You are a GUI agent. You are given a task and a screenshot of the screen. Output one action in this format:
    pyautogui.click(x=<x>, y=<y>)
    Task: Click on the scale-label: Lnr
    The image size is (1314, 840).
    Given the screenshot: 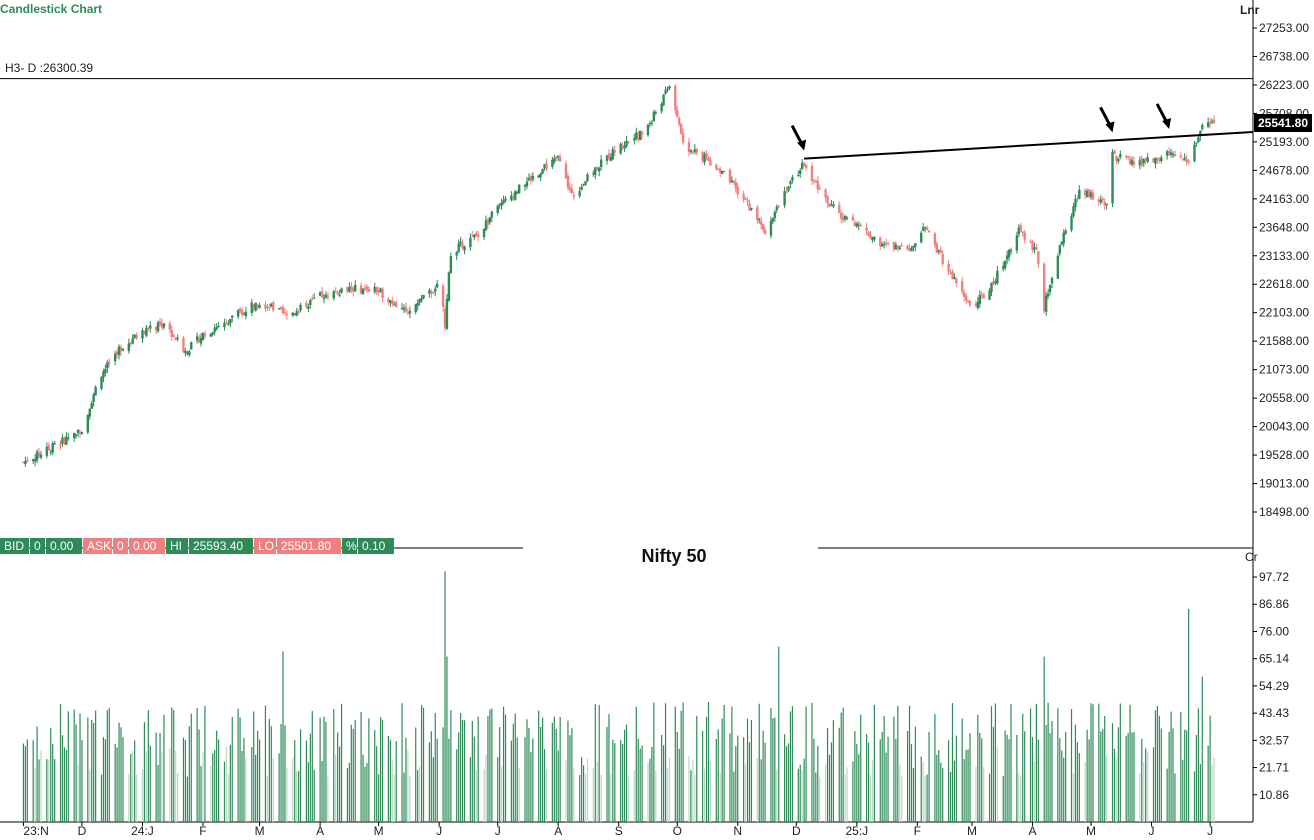 What is the action you would take?
    pyautogui.click(x=1250, y=10)
    